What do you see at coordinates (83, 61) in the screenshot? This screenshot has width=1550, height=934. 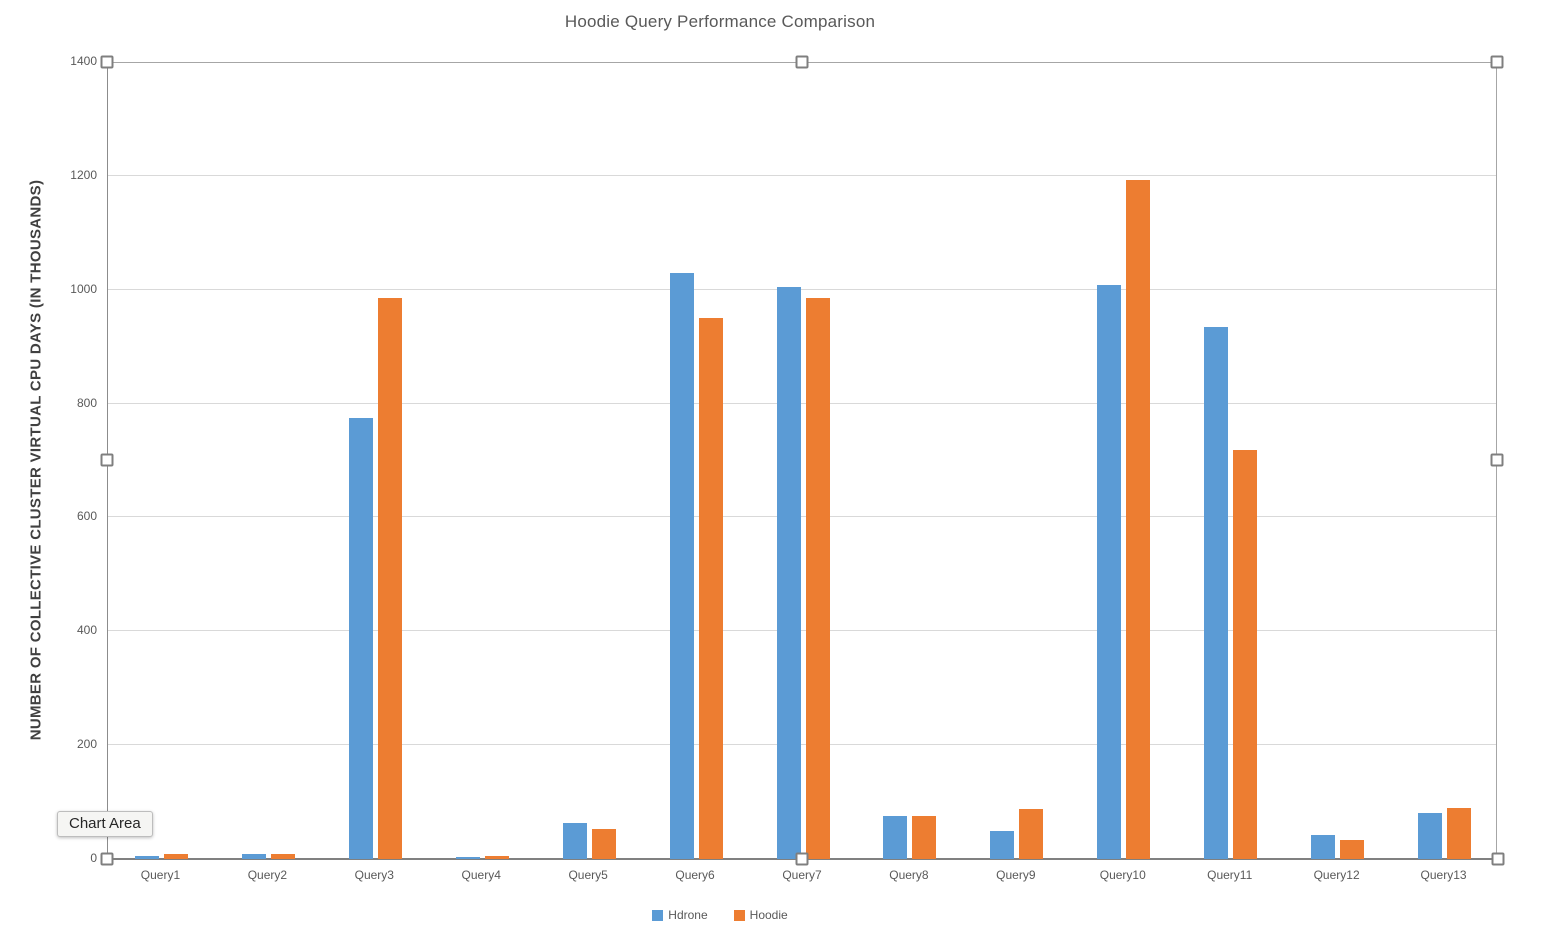 I see `y-tick-label: 1400` at bounding box center [83, 61].